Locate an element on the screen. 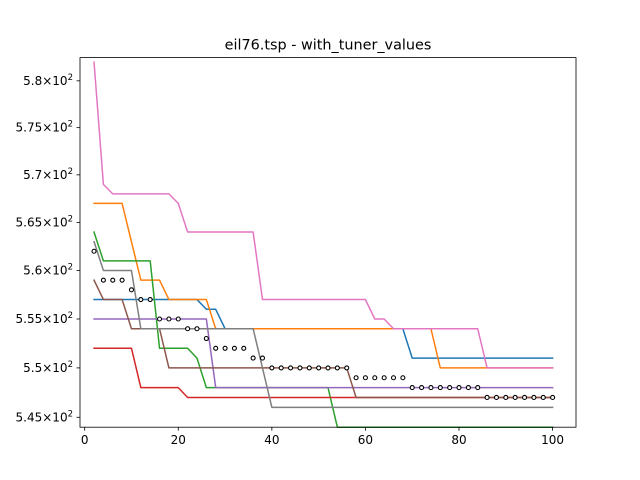 The width and height of the screenshot is (640, 480). x-tick-label: 40 is located at coordinates (271, 440).